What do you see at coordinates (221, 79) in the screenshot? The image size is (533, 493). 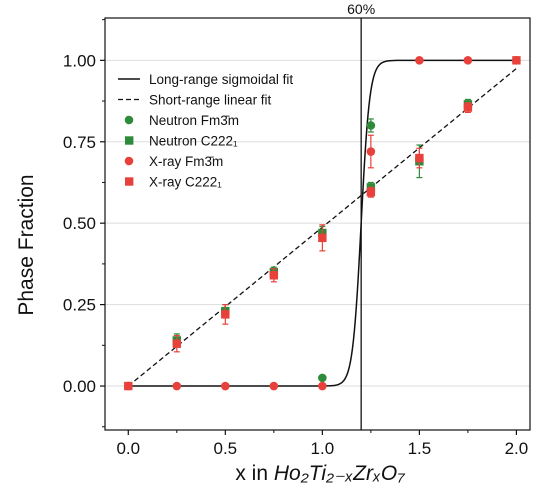 I see `legend-label: Long-range sigmoidal fit` at bounding box center [221, 79].